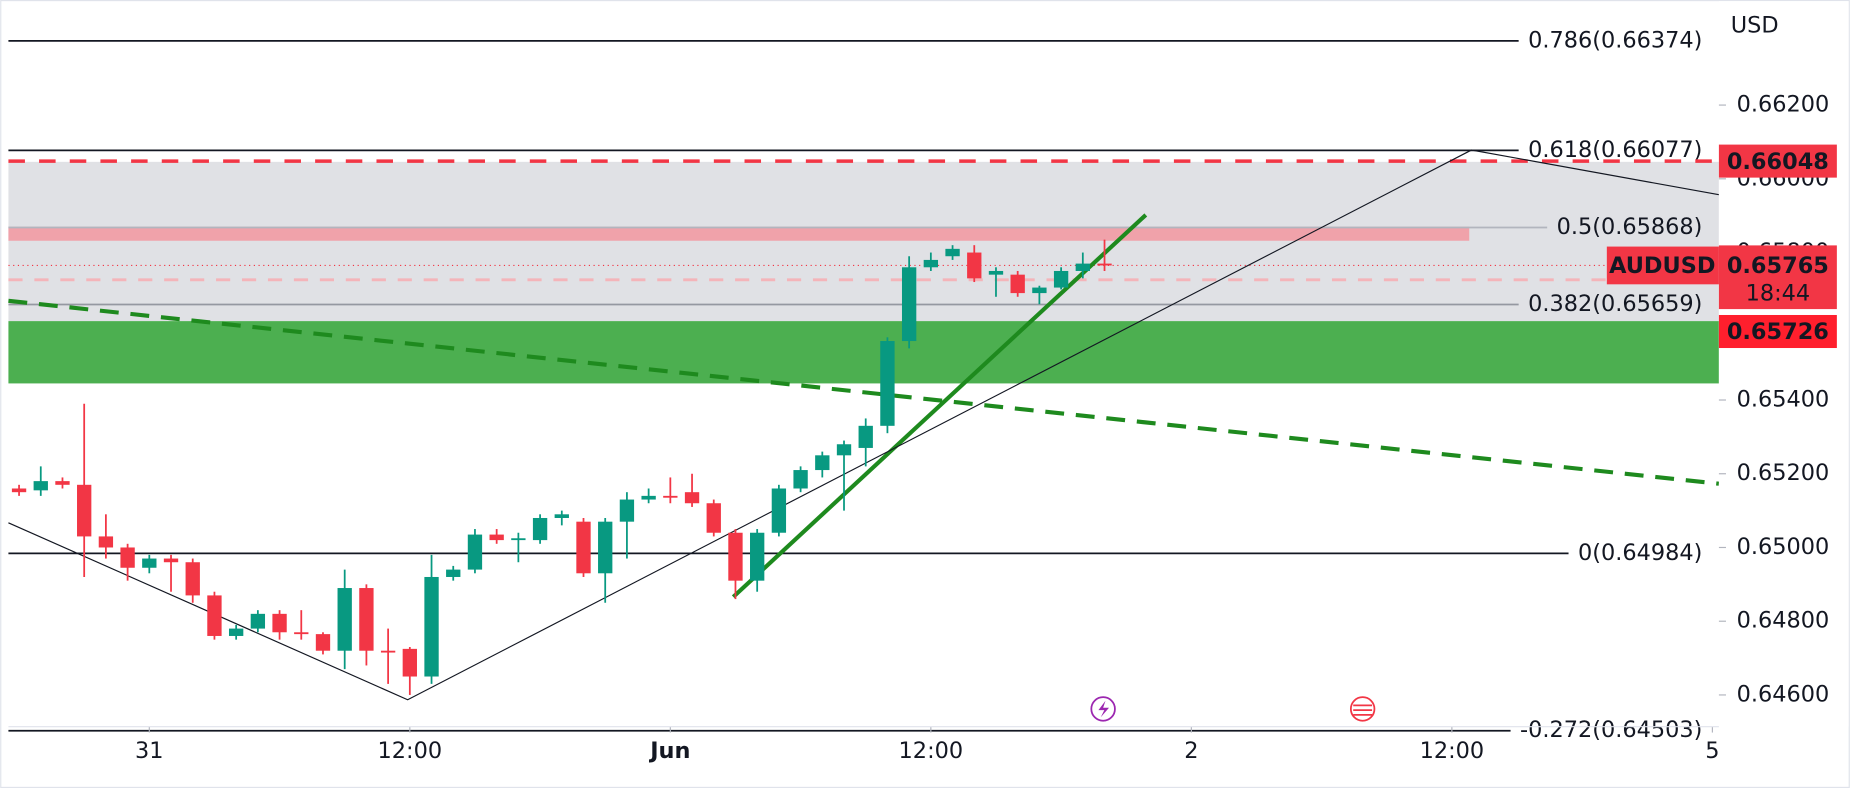 Image resolution: width=1850 pixels, height=788 pixels. What do you see at coordinates (1615, 40) in the screenshot?
I see `fib-label: 0.786(0.66374)` at bounding box center [1615, 40].